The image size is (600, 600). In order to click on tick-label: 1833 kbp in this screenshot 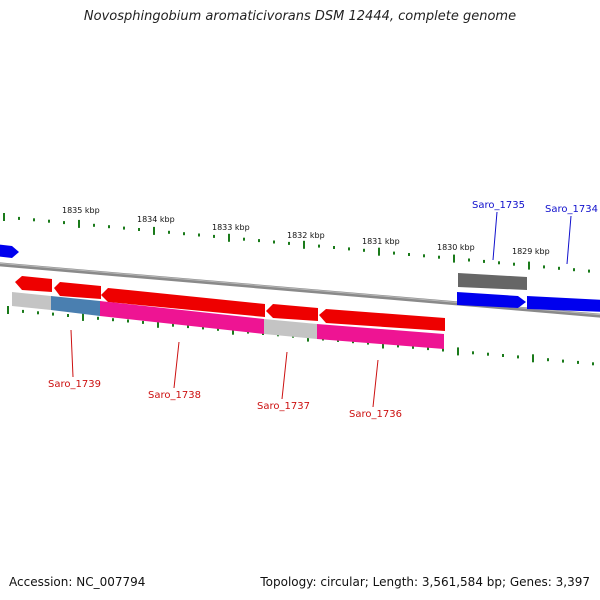, I will do `click(231, 227)`.